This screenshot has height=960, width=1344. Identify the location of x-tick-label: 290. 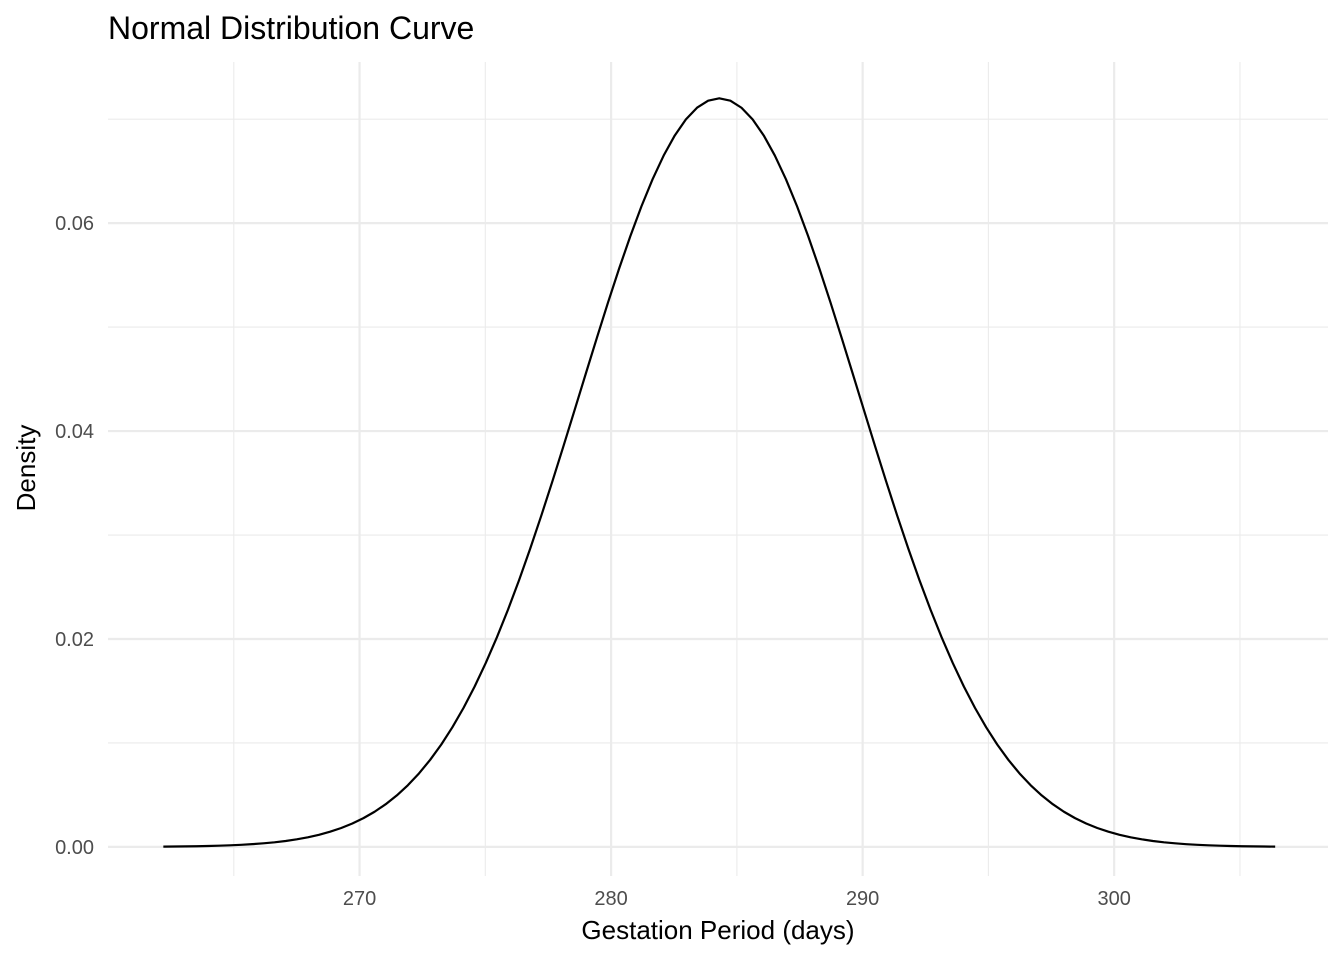
(862, 899).